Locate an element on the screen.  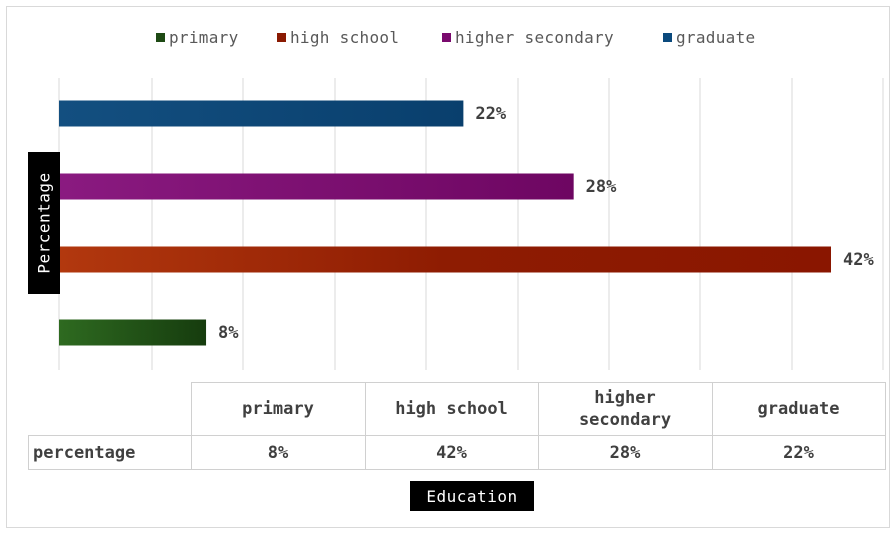
x-axis-title-text: Education is located at coordinates (472, 496).